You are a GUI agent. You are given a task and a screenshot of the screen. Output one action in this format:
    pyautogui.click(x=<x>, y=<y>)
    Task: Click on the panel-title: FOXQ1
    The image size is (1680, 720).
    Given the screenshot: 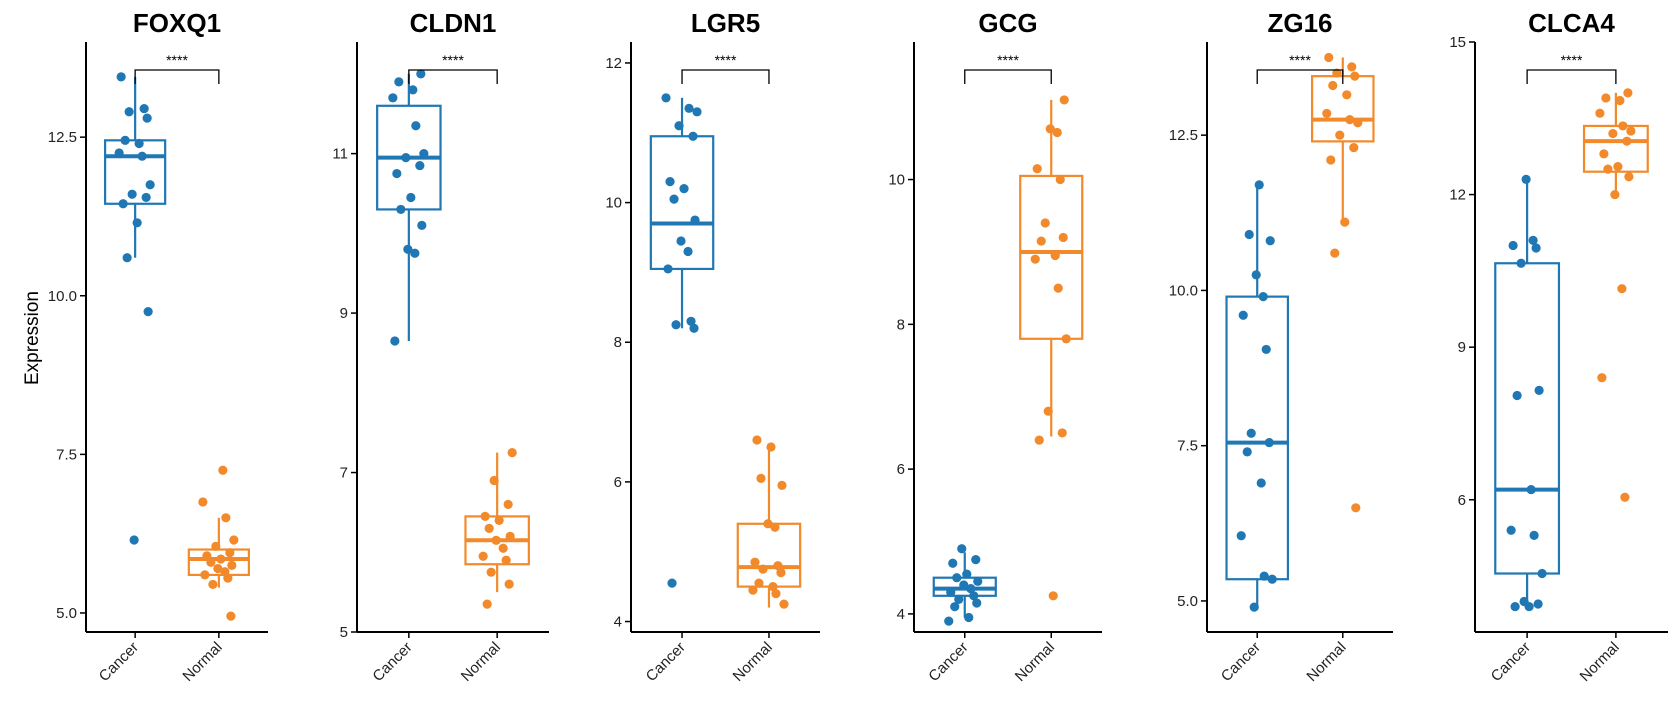 What is the action you would take?
    pyautogui.click(x=177, y=23)
    